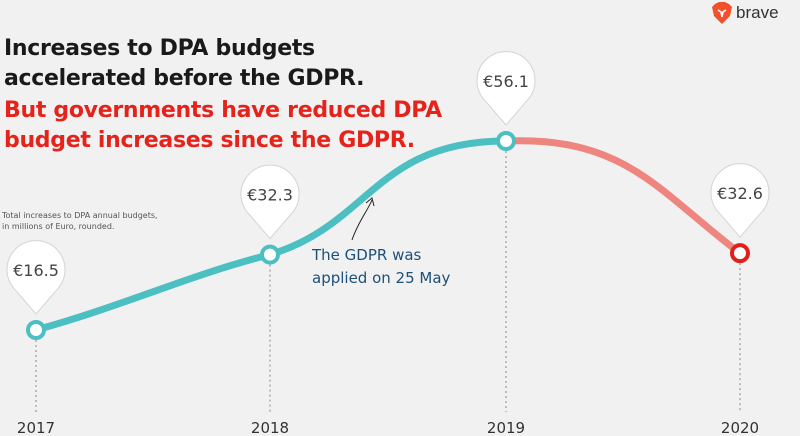  What do you see at coordinates (740, 427) in the screenshot?
I see `x-tick-label-2020: 2020` at bounding box center [740, 427].